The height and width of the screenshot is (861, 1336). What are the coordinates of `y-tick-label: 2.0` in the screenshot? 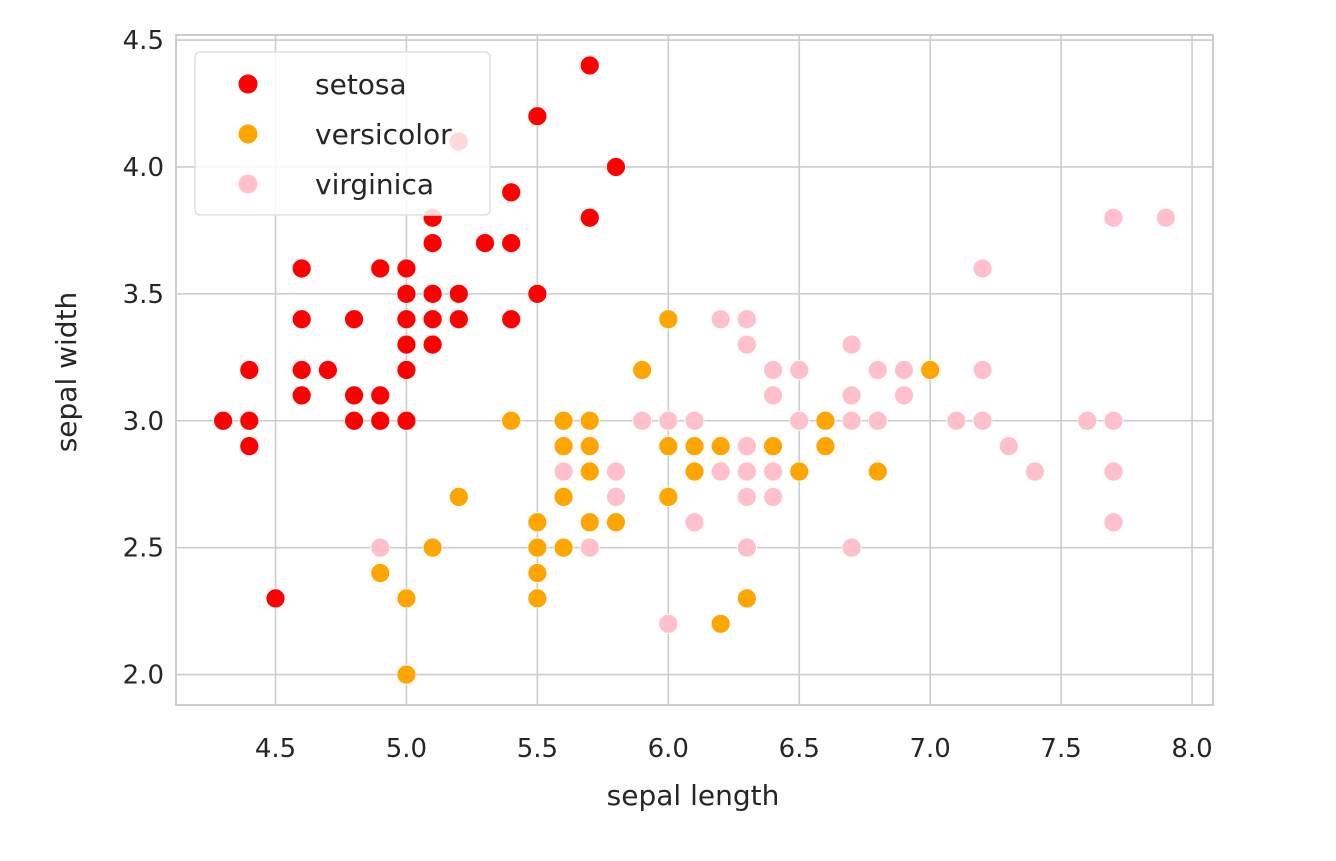 It's located at (143, 676).